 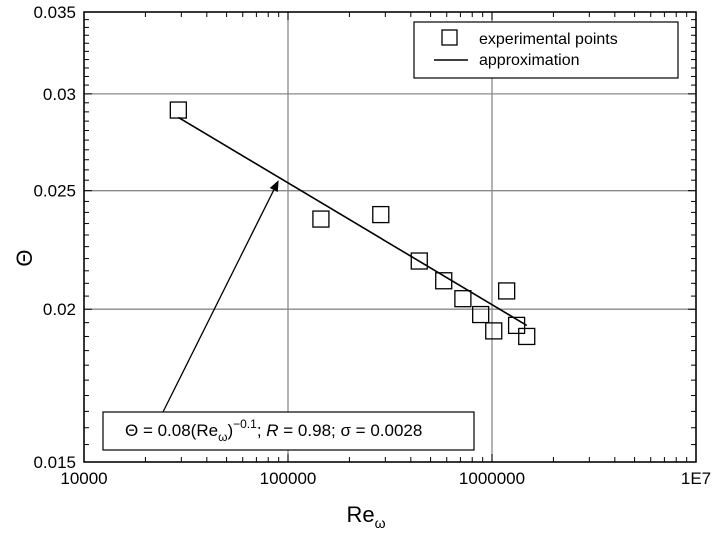 I want to click on annotation-box, so click(x=288, y=431).